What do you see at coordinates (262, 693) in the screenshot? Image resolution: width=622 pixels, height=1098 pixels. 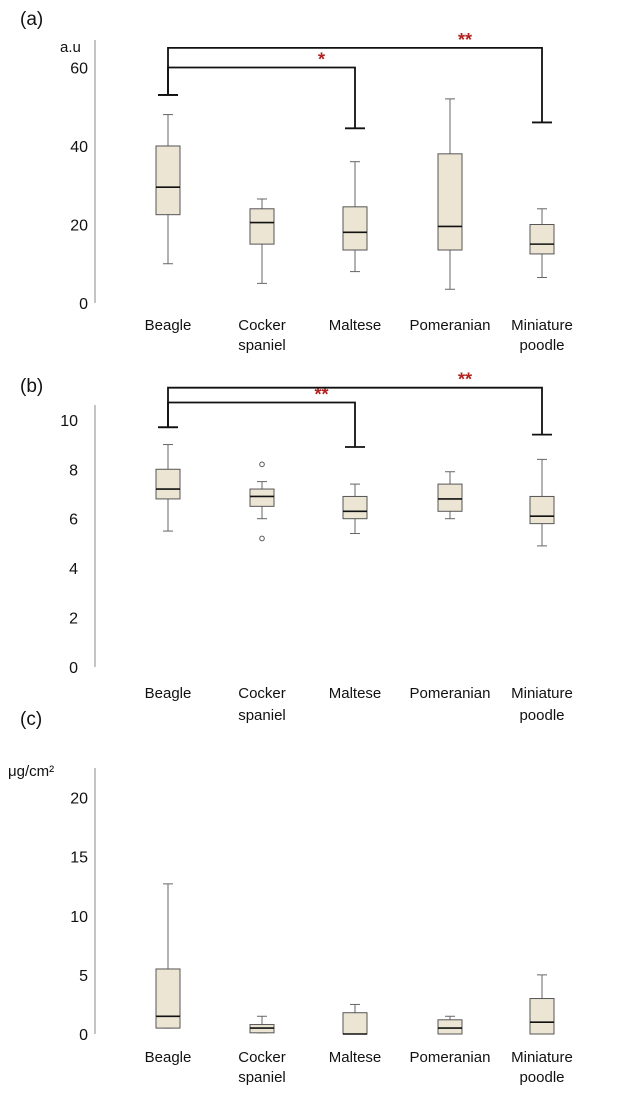 I see `panel-b-category-label: Cocker` at bounding box center [262, 693].